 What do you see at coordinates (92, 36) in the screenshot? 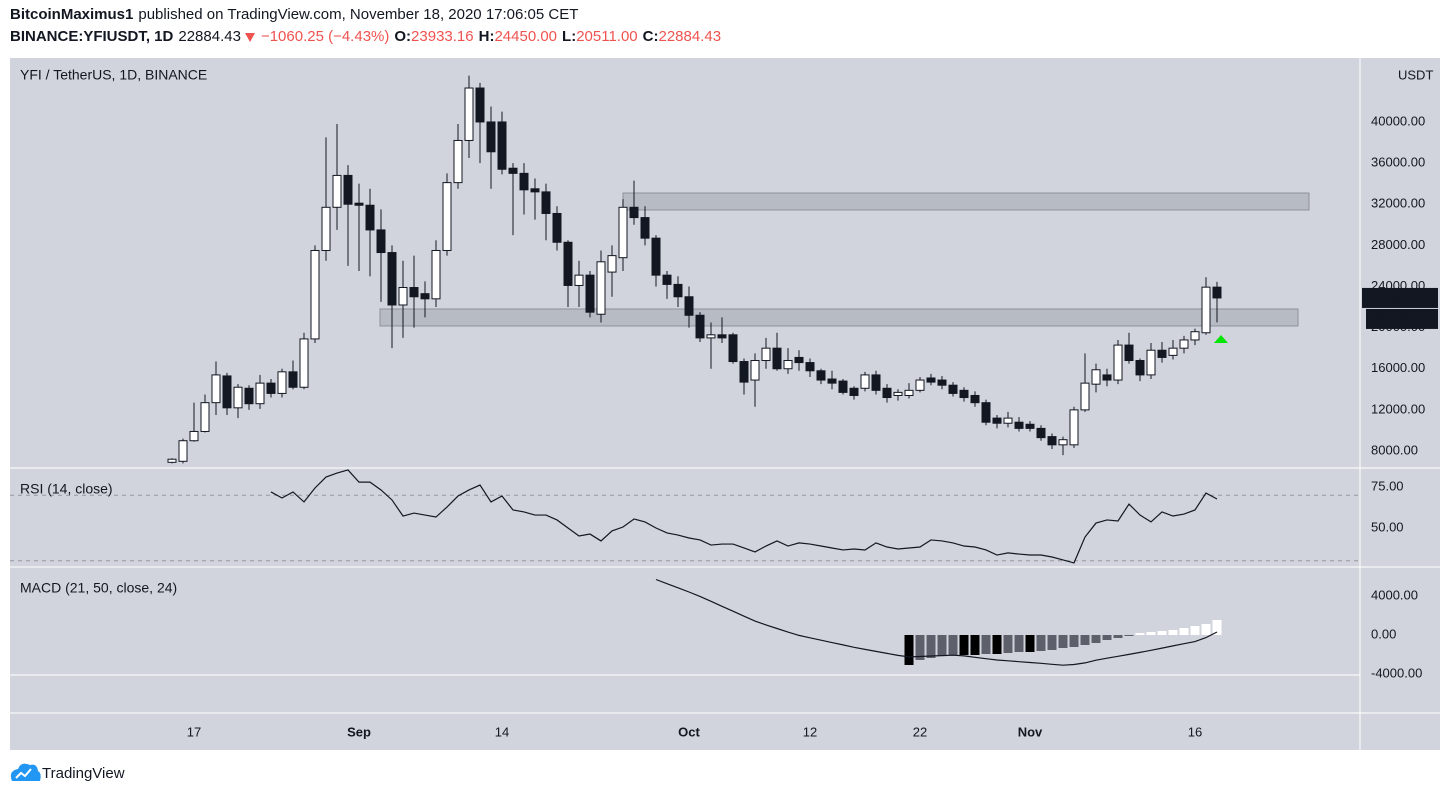
I see `symbol: BINANCE:YFIUSDT, 1D` at bounding box center [92, 36].